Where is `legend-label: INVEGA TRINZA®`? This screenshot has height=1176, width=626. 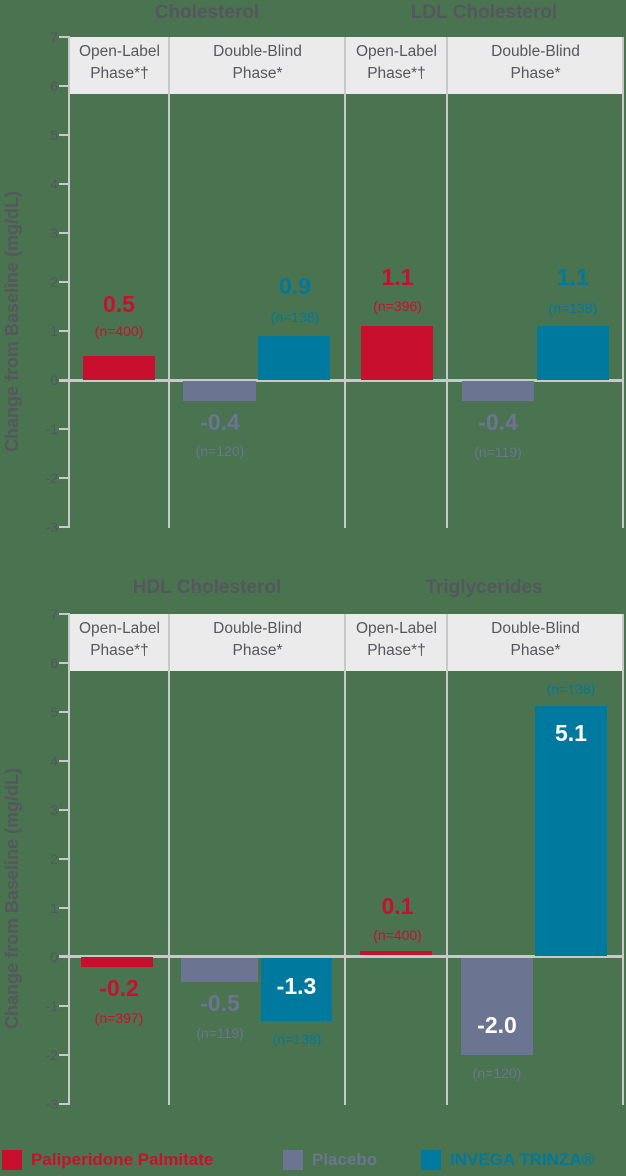 legend-label: INVEGA TRINZA® is located at coordinates (522, 1159).